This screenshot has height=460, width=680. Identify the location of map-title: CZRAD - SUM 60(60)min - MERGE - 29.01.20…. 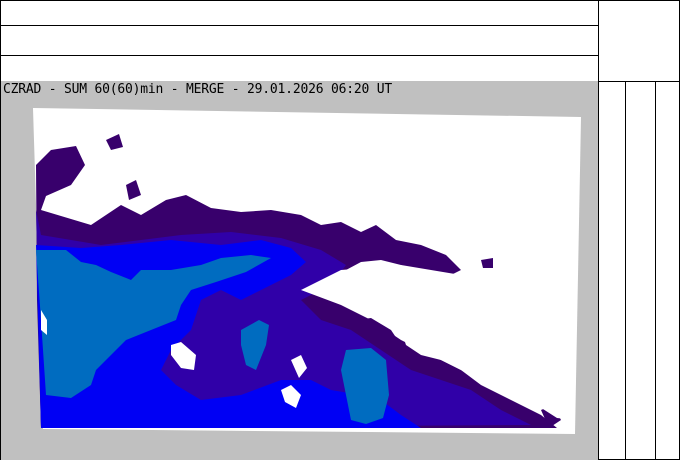
(197, 89).